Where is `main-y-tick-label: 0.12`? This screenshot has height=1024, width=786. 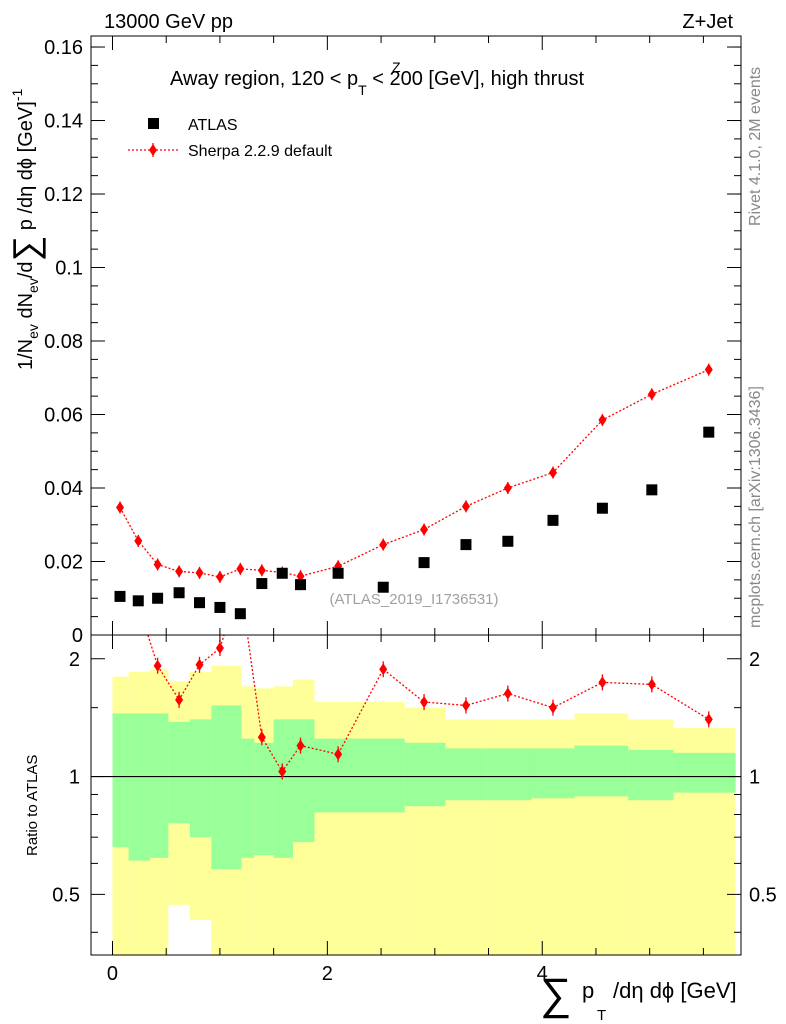
main-y-tick-label: 0.12 is located at coordinates (63, 195).